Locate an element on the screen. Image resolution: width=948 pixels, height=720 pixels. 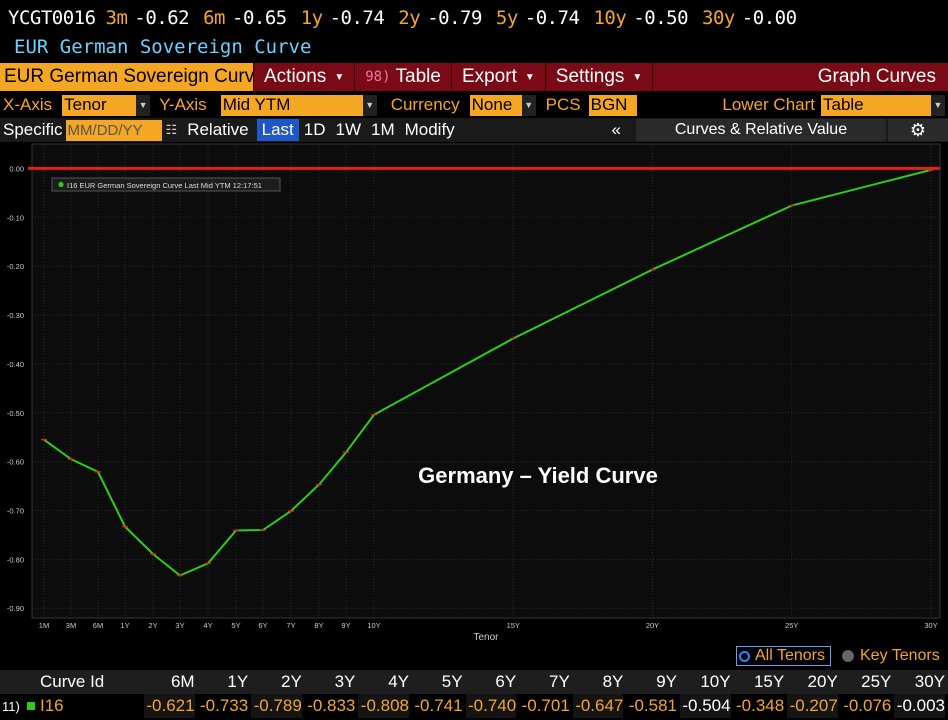
value-cell-8Y: -0.647 is located at coordinates (598, 706).